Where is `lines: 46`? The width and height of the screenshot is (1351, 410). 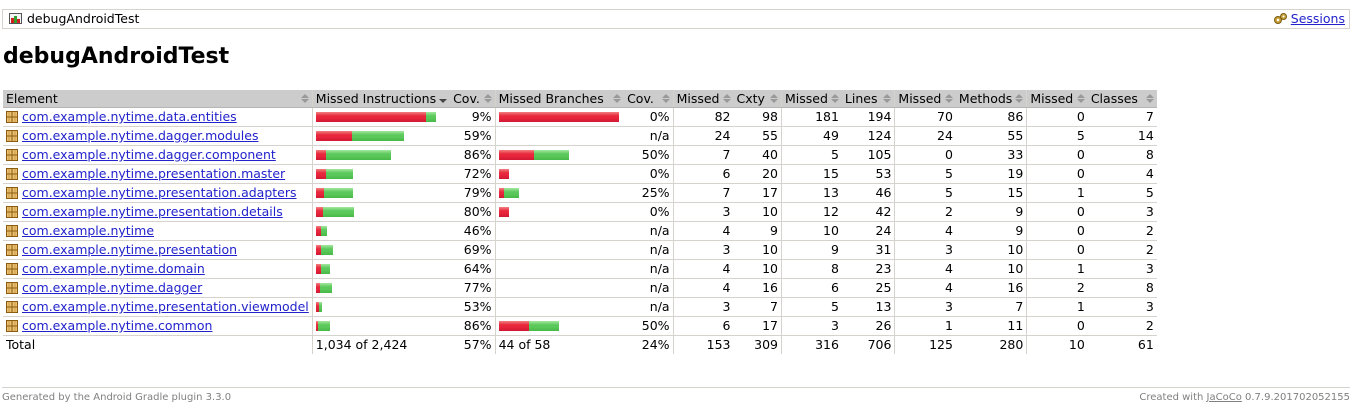
lines: 46 is located at coordinates (868, 193).